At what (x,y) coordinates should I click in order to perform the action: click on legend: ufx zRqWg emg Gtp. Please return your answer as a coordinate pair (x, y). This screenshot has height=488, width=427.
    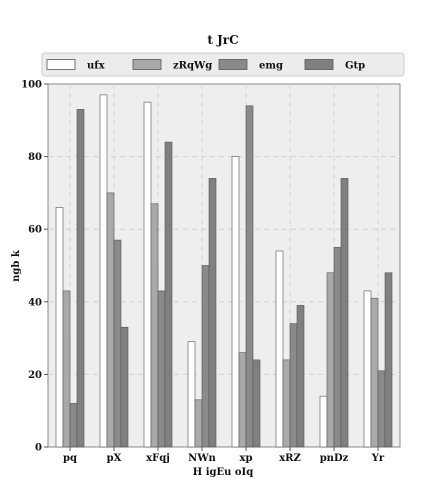
    Looking at the image, I should click on (223, 64).